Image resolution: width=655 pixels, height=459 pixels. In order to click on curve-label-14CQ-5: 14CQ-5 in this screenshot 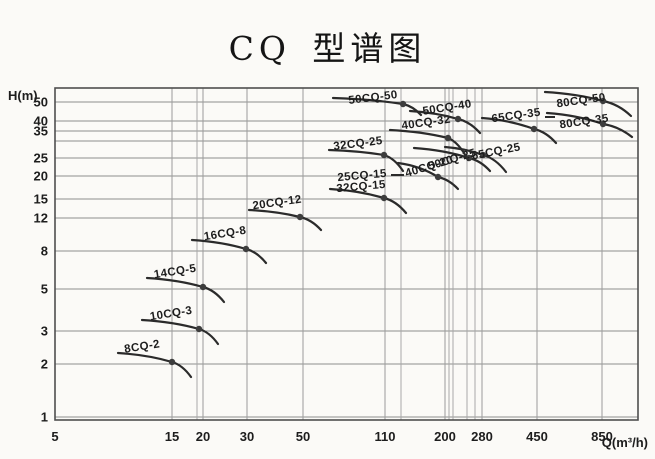, I will do `click(175, 272)`.